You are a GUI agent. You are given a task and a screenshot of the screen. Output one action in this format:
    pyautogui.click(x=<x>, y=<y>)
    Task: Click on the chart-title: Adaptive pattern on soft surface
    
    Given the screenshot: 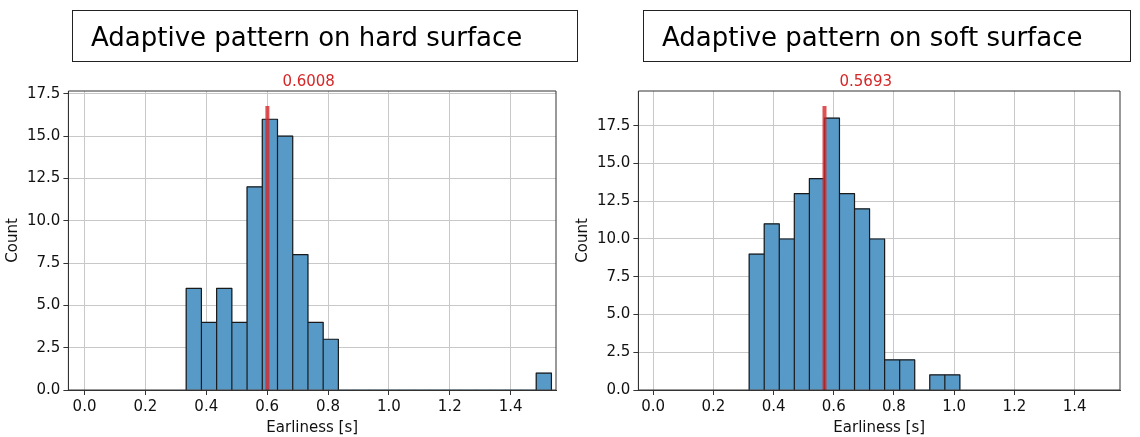 What is the action you would take?
    pyautogui.click(x=887, y=36)
    